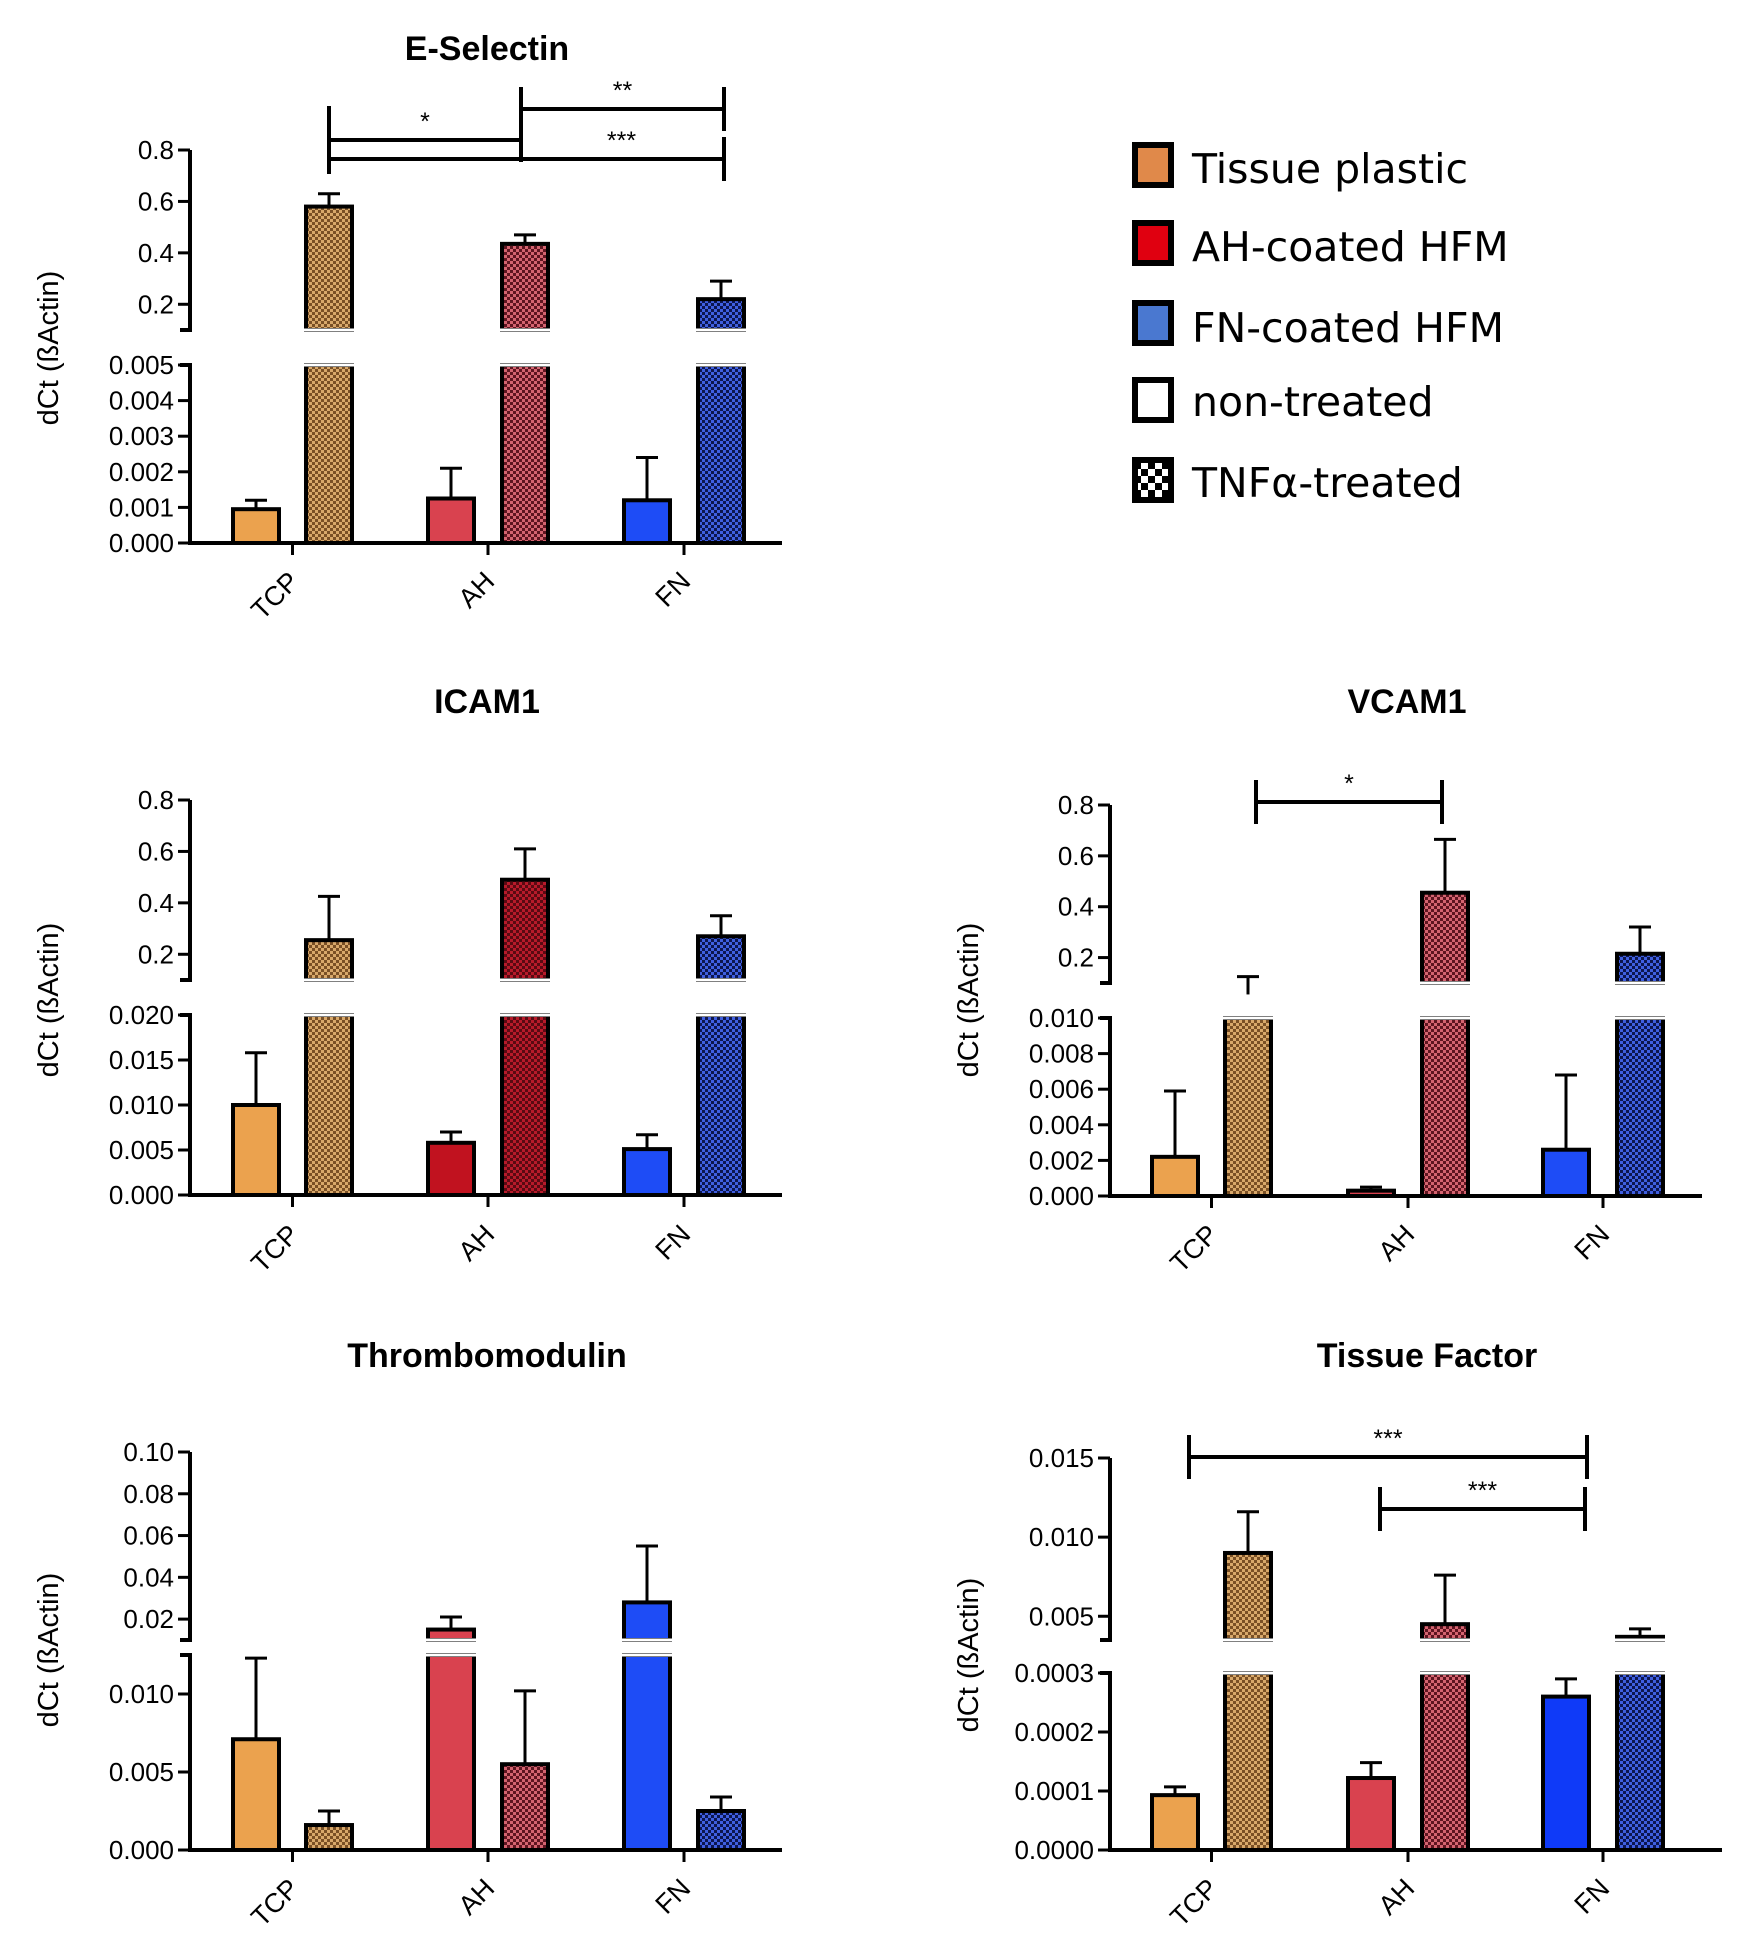  What do you see at coordinates (1054, 1732) in the screenshot?
I see `y-tick-label: 0.0002` at bounding box center [1054, 1732].